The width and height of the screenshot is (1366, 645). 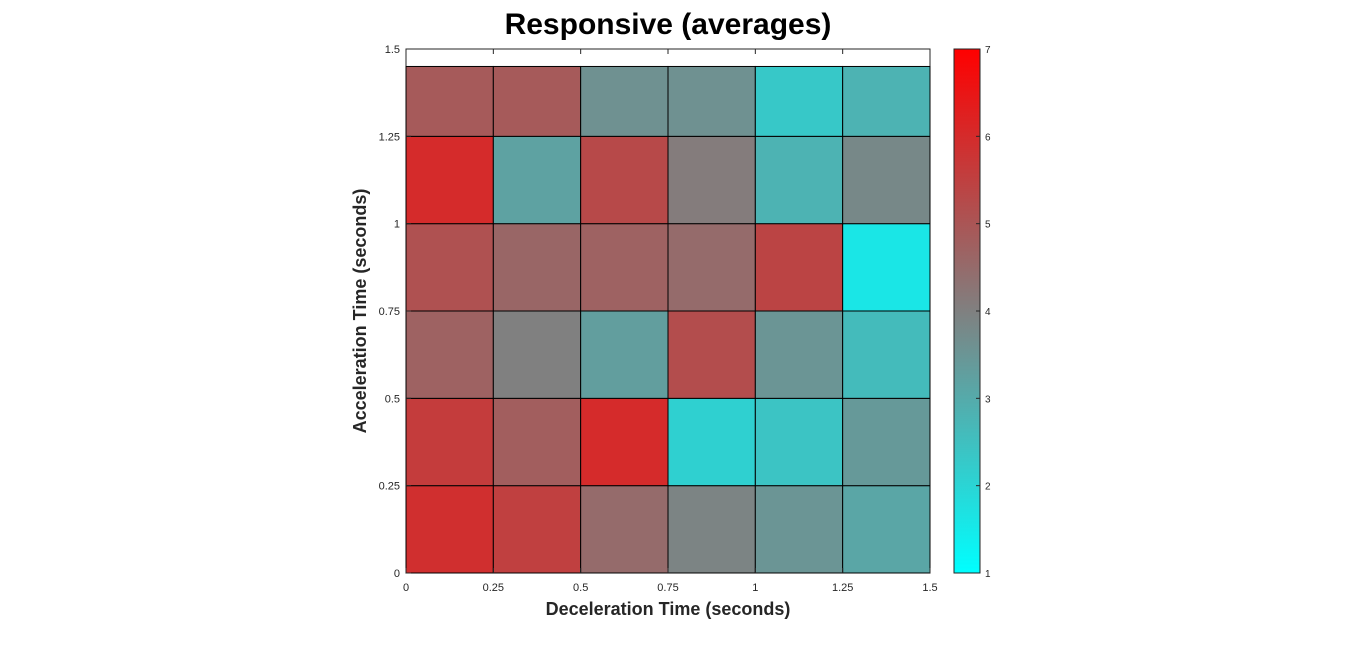 I want to click on colorbar-tick-label: 1, so click(x=988, y=574).